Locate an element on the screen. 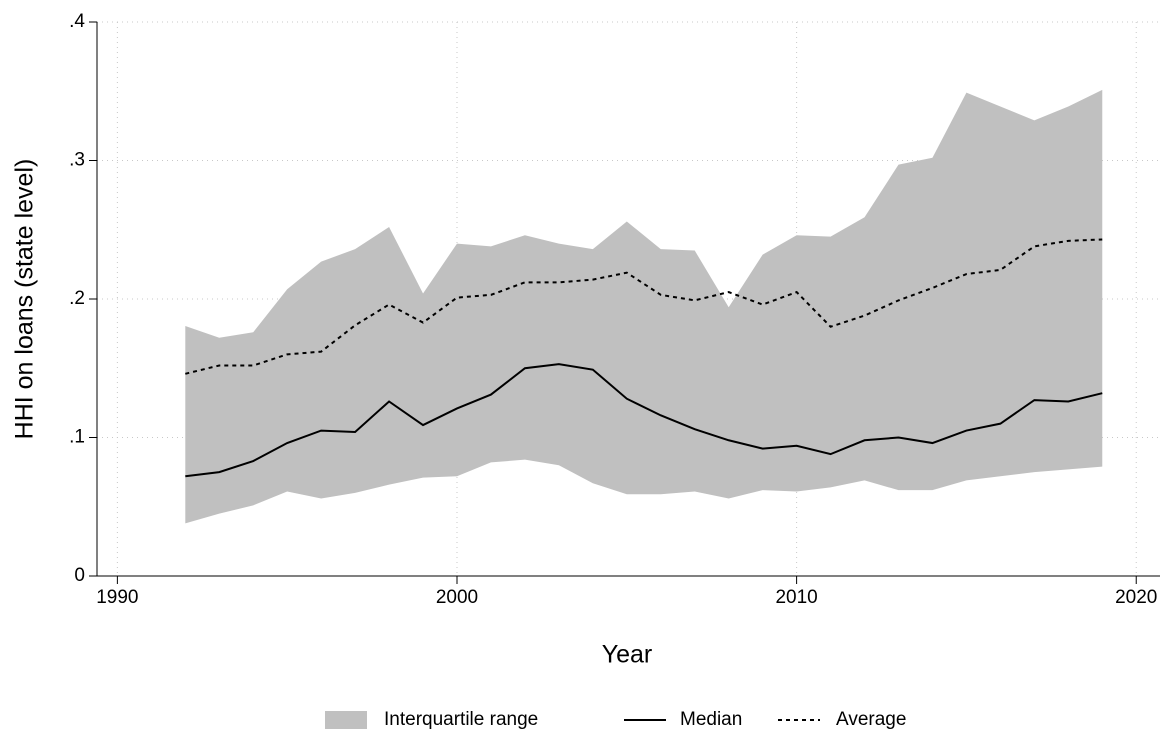 The width and height of the screenshot is (1172, 740). y-tick-label: .1 is located at coordinates (77, 437).